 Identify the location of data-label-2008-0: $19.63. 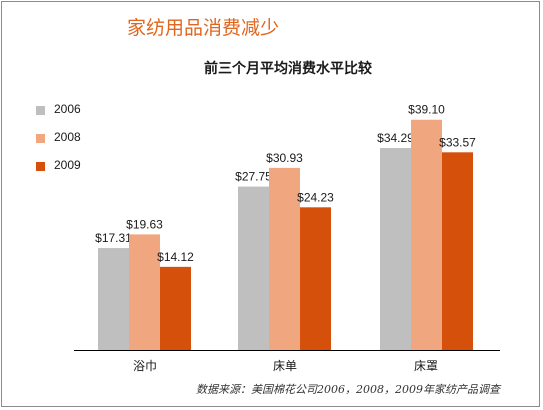
(144, 224).